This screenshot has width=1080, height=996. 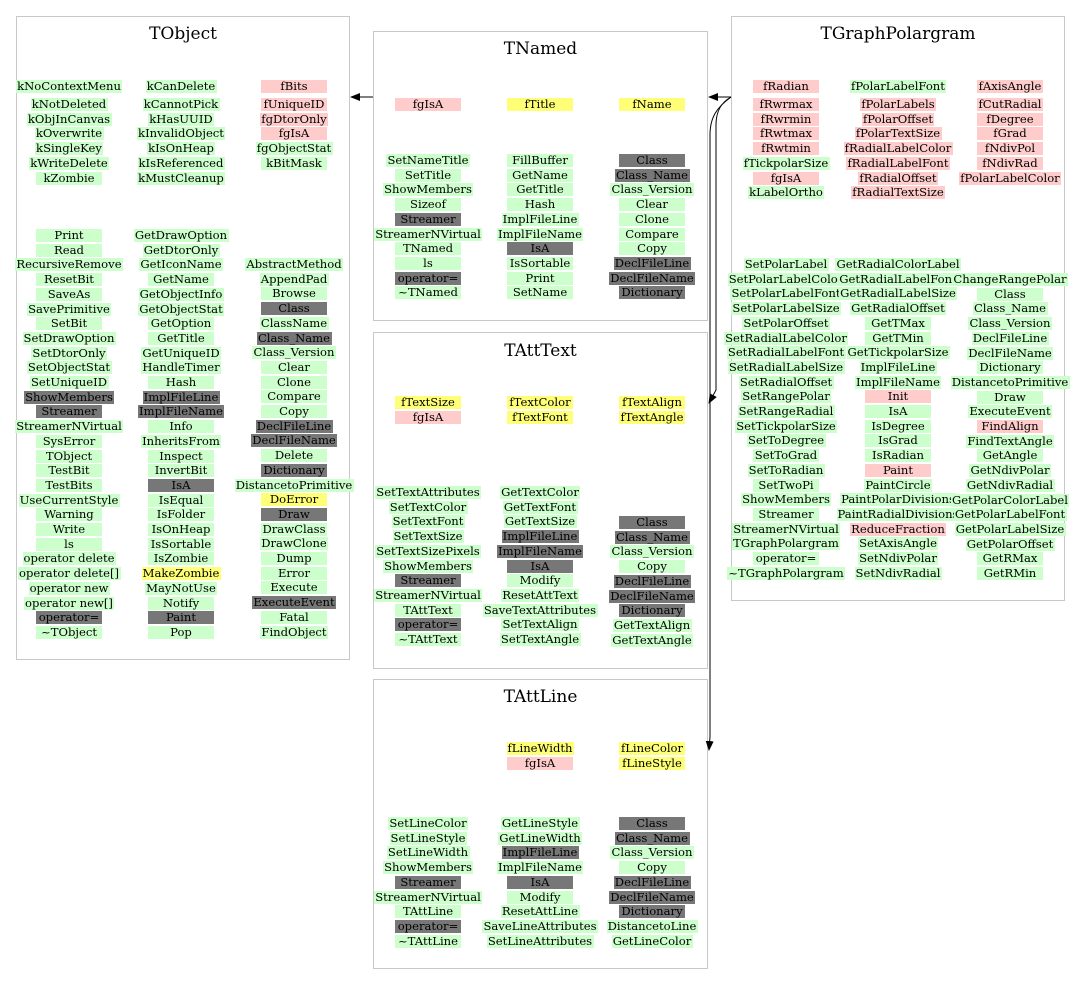 What do you see at coordinates (181, 632) in the screenshot?
I see `member-tobject: Pop` at bounding box center [181, 632].